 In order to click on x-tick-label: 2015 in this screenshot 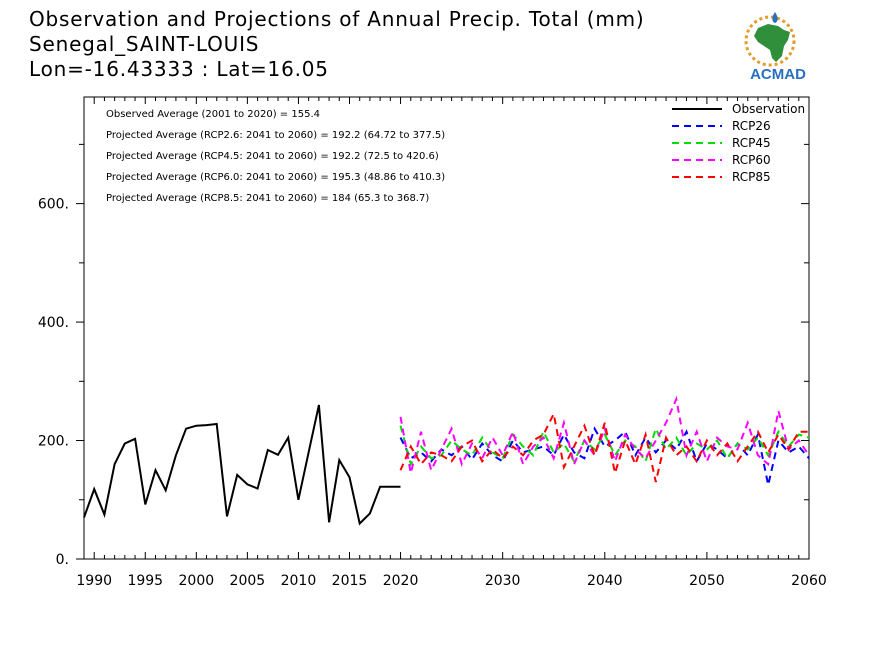, I will do `click(350, 581)`.